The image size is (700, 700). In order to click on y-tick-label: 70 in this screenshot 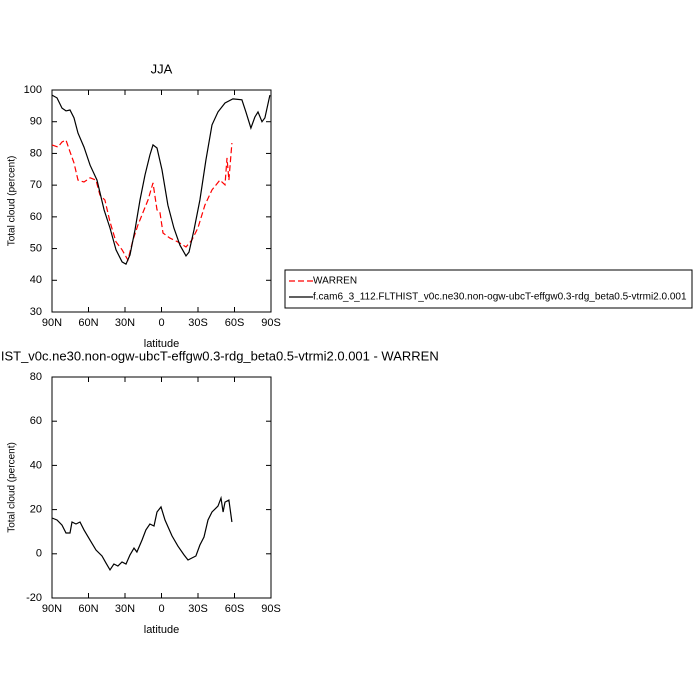, I will do `click(36, 185)`.